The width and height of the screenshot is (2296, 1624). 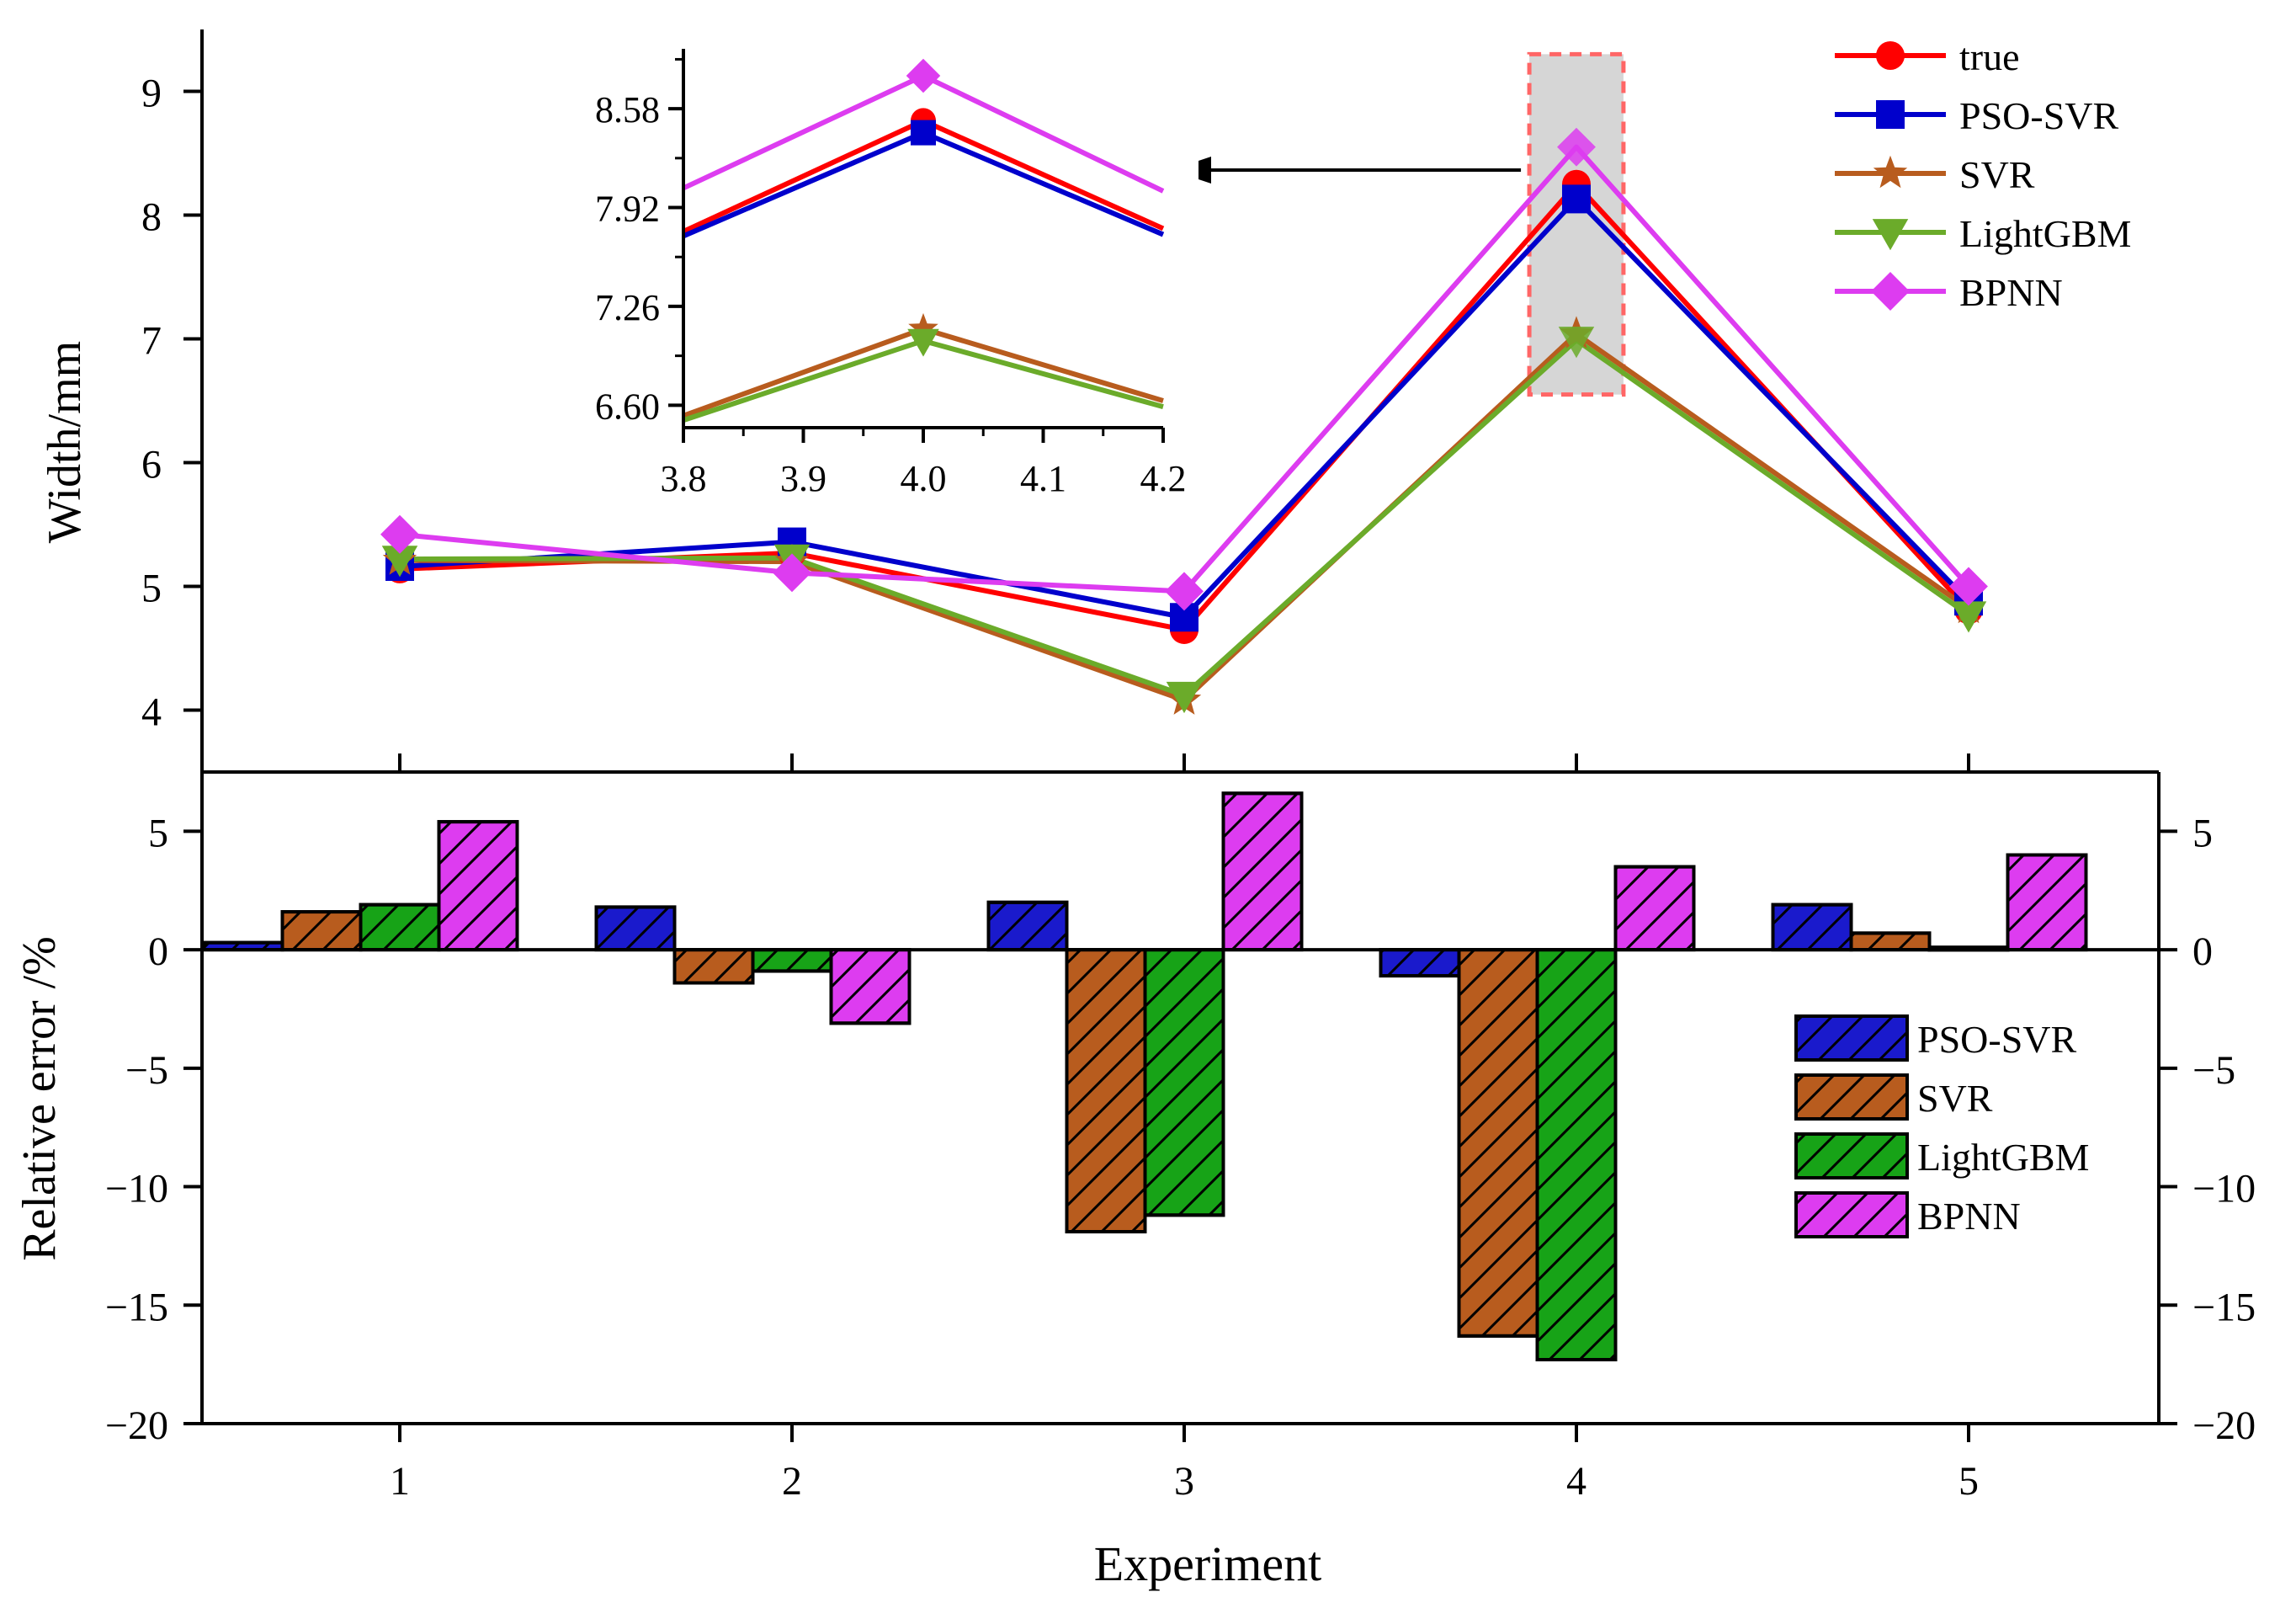 What do you see at coordinates (400, 928) in the screenshot?
I see `bar-hatch-LightGBM-exp1` at bounding box center [400, 928].